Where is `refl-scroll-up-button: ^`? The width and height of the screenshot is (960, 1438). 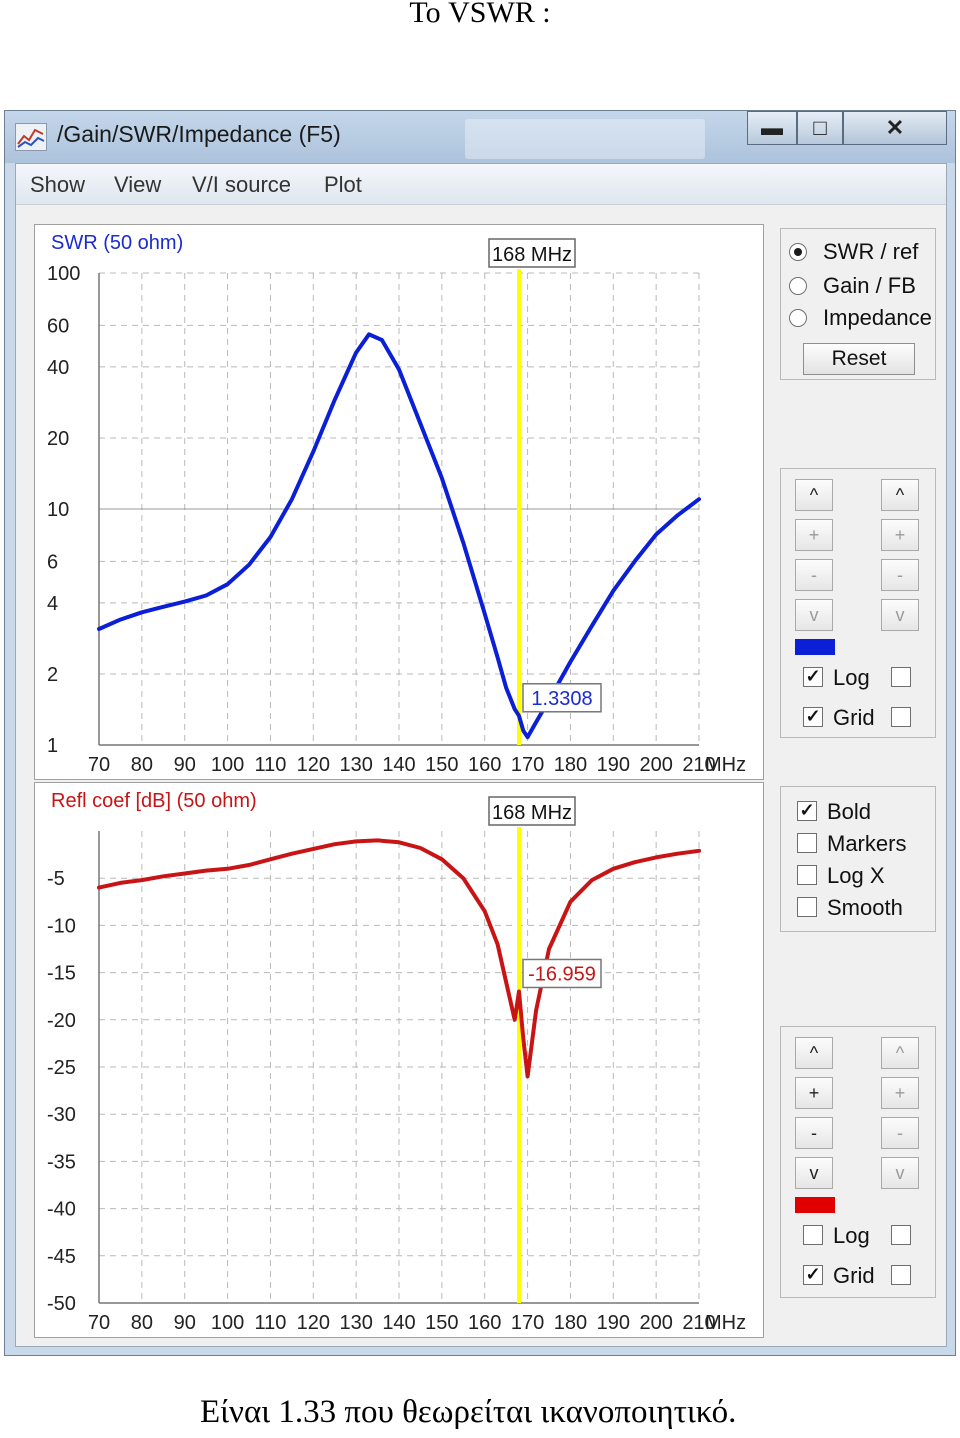
refl-scroll-up-button: ^ is located at coordinates (814, 1053).